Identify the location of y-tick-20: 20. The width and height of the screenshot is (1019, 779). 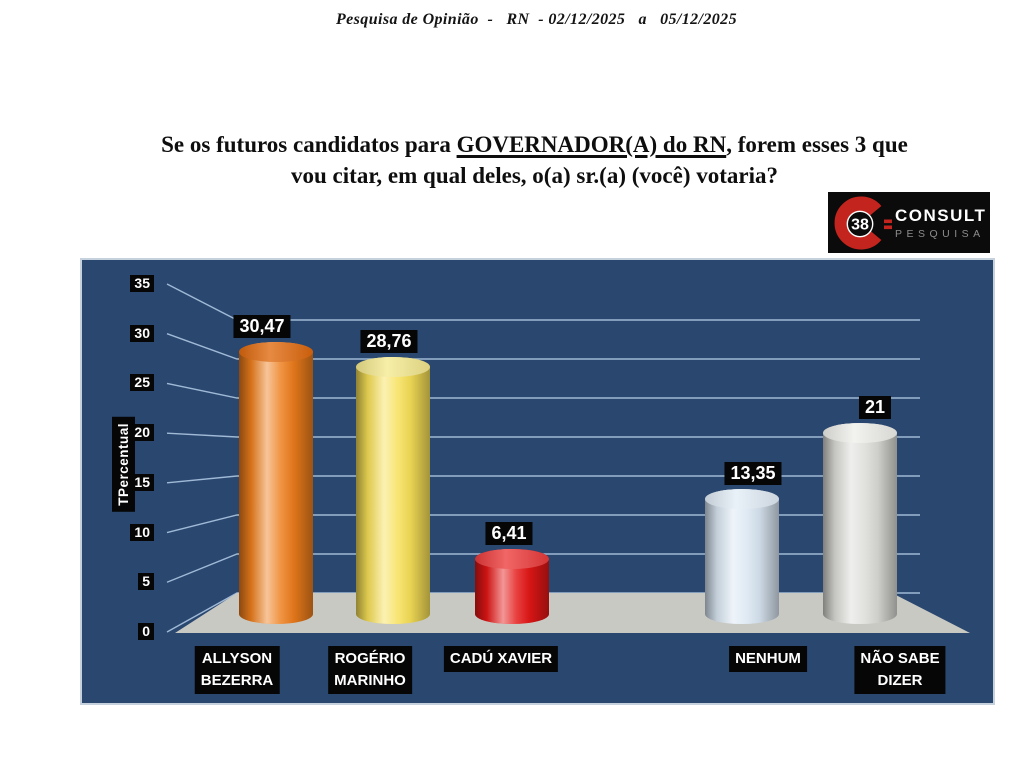
(142, 433).